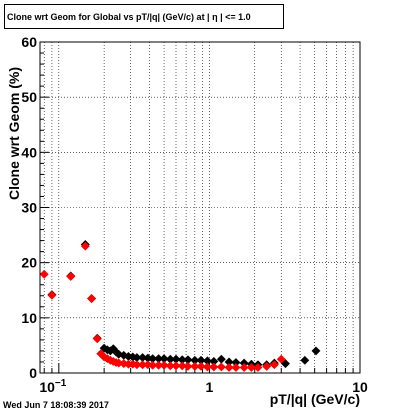 This screenshot has width=400, height=414. I want to click on y-tick-label: 30, so click(29, 208).